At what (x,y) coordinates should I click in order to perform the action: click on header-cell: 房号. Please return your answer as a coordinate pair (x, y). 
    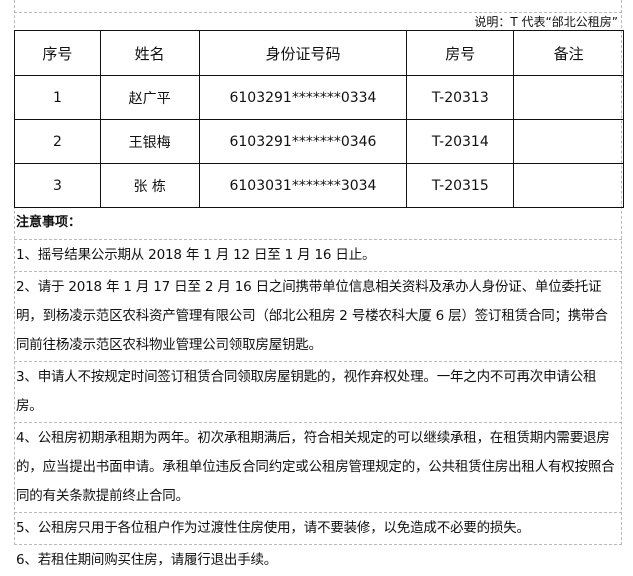
    Looking at the image, I should click on (460, 53).